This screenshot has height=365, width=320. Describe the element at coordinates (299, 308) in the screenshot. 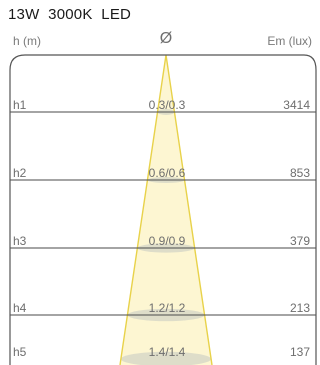

I see `illuminance-value-h4: 213` at that location.